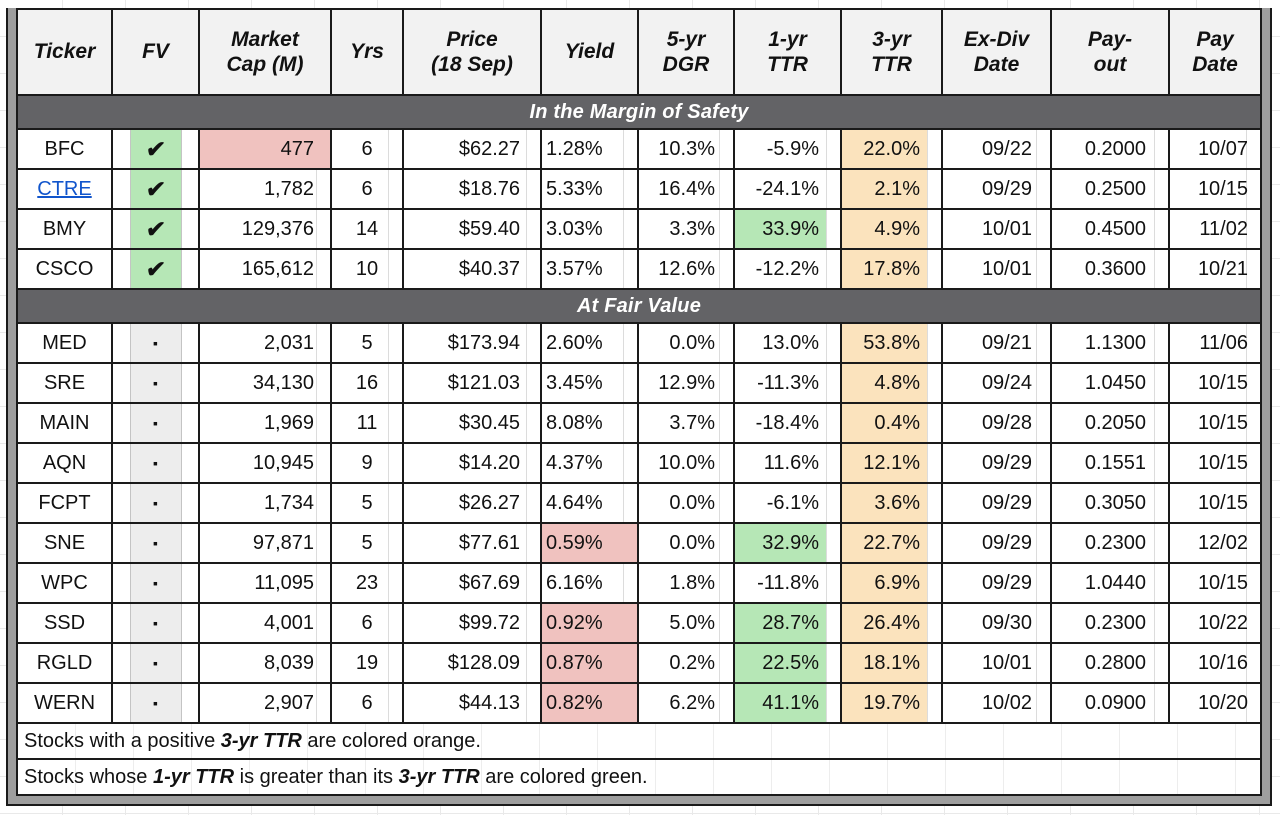  Describe the element at coordinates (589, 463) in the screenshot. I see `cell-yield: 4.37%` at that location.